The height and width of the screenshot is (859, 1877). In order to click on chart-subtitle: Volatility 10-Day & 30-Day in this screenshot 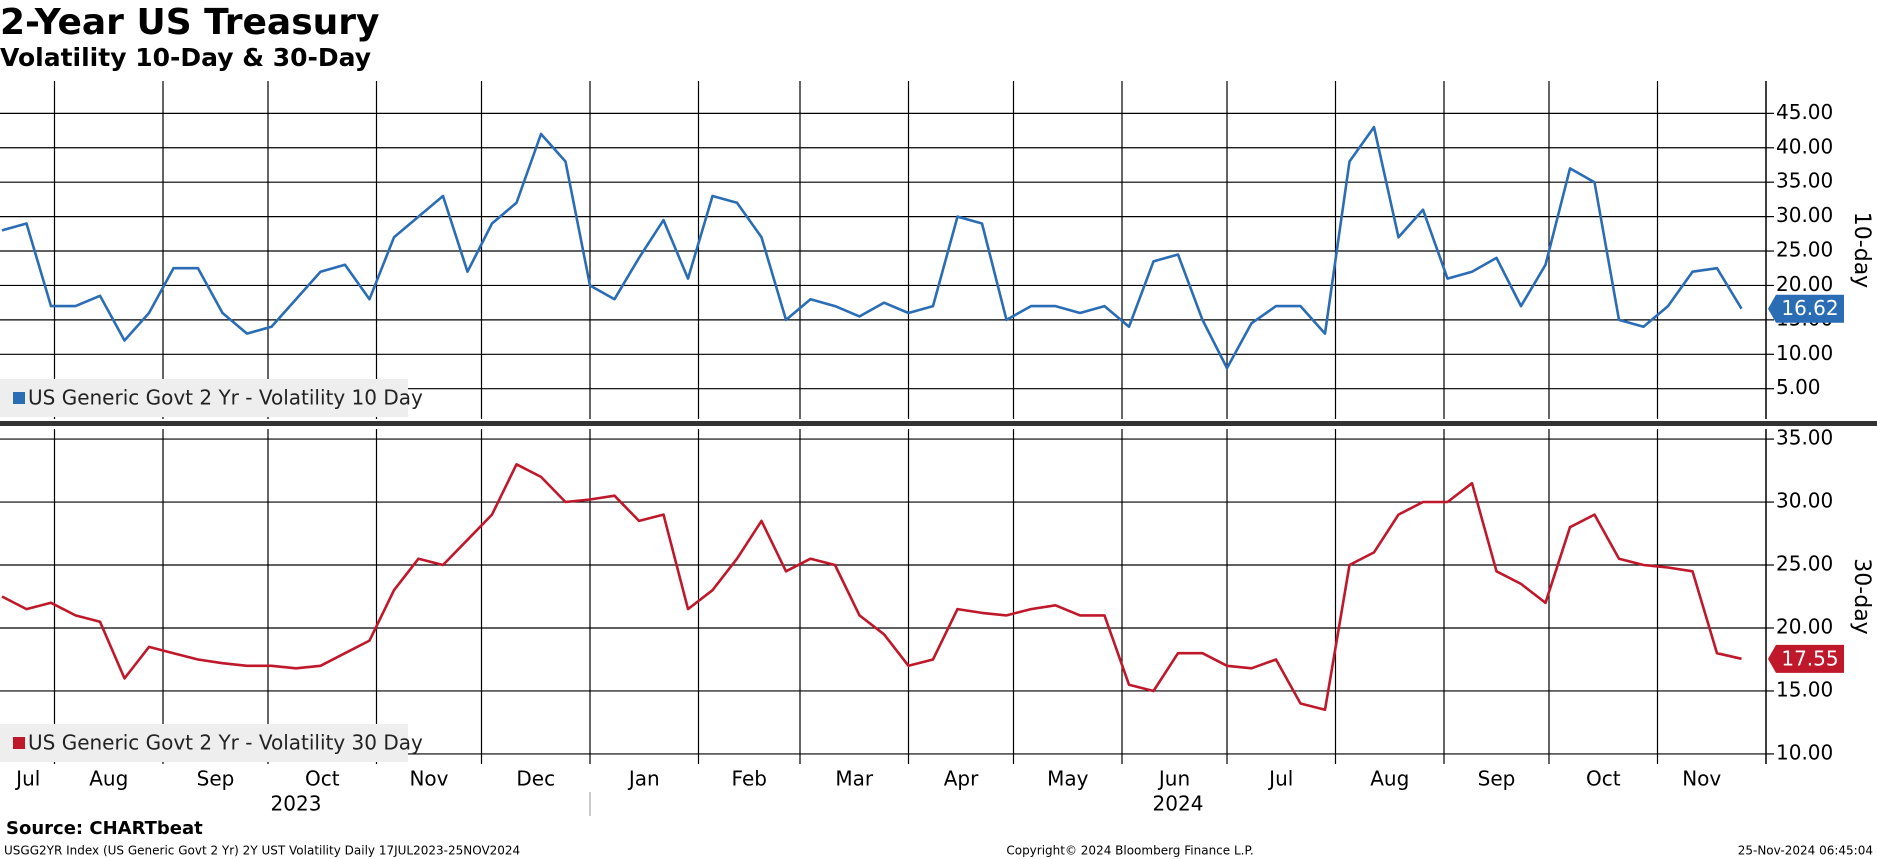, I will do `click(185, 57)`.